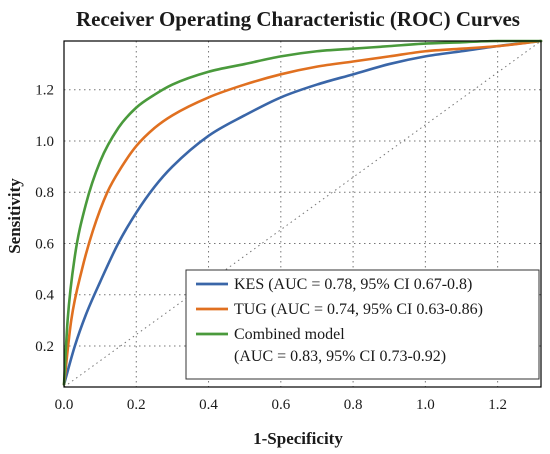  I want to click on legend-entry-2: (AUC = 0.83, 95% CI 0.73-0.92), so click(340, 356).